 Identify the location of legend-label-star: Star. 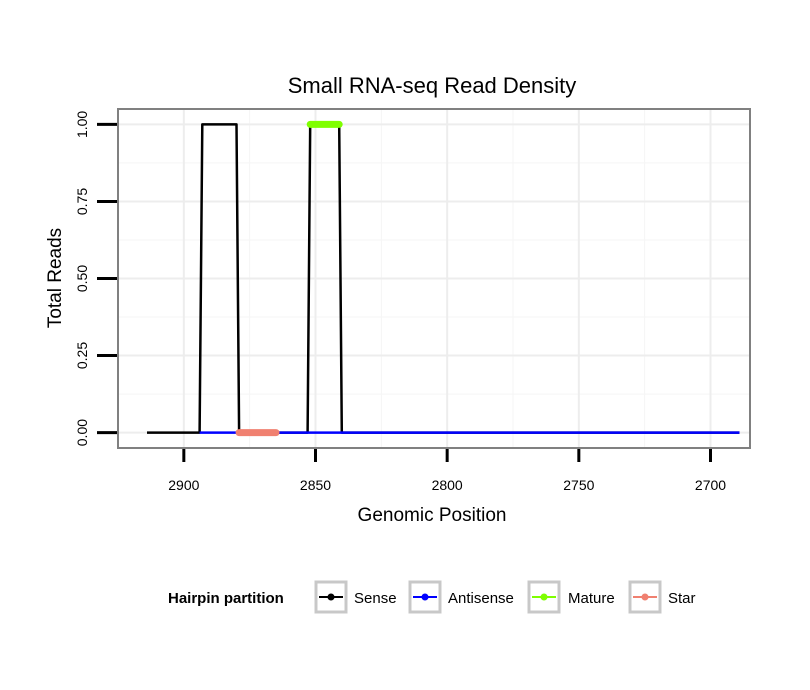
(682, 598).